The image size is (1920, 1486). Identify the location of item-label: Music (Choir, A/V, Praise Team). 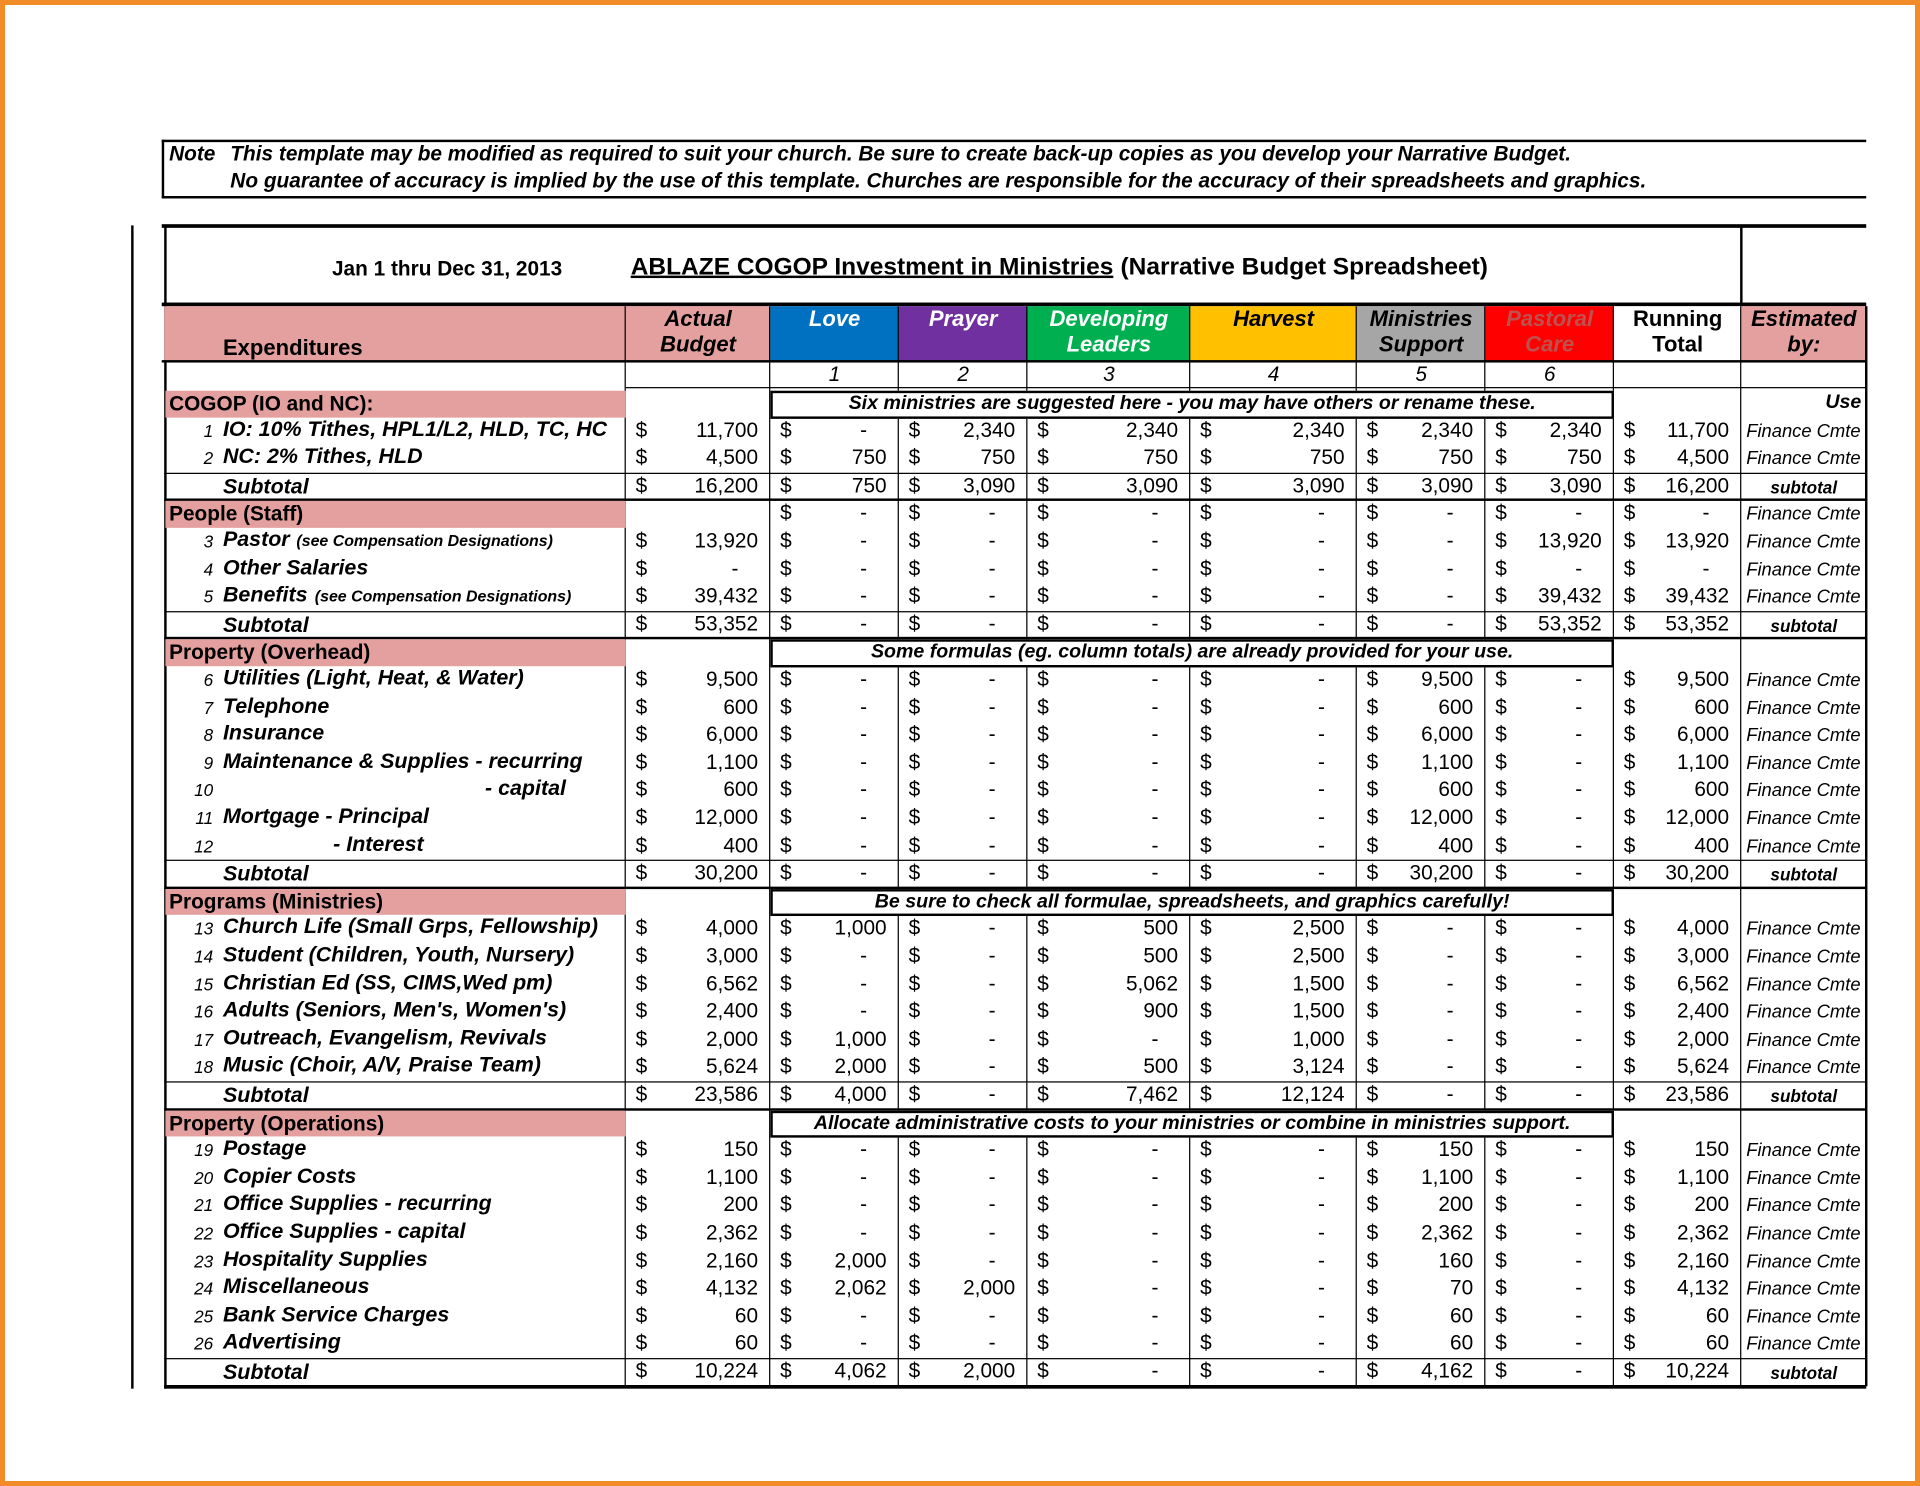
(381, 1064).